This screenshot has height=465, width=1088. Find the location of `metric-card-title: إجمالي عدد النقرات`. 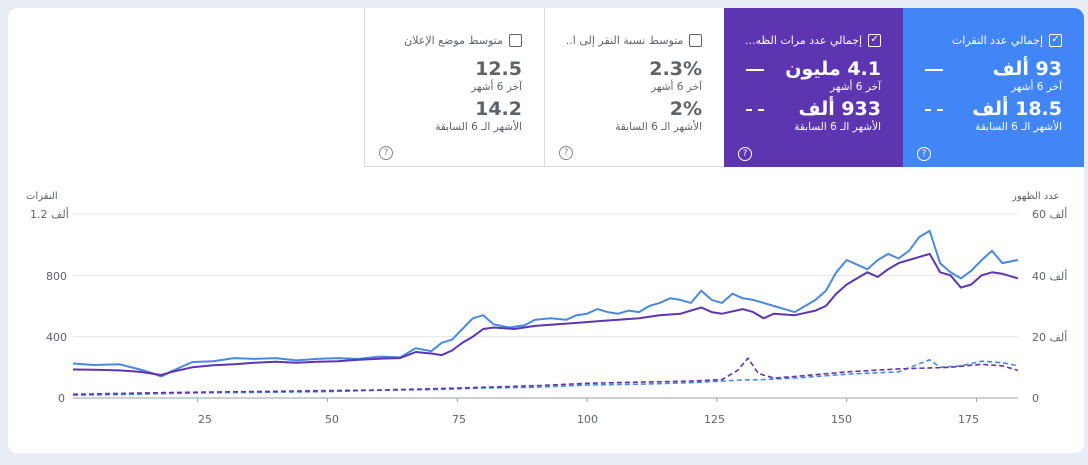

metric-card-title: إجمالي عدد النقرات is located at coordinates (997, 40).